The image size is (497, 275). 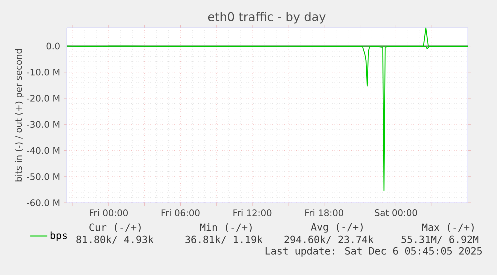 I want to click on text: 55.31M/ 6.92M, so click(x=440, y=240).